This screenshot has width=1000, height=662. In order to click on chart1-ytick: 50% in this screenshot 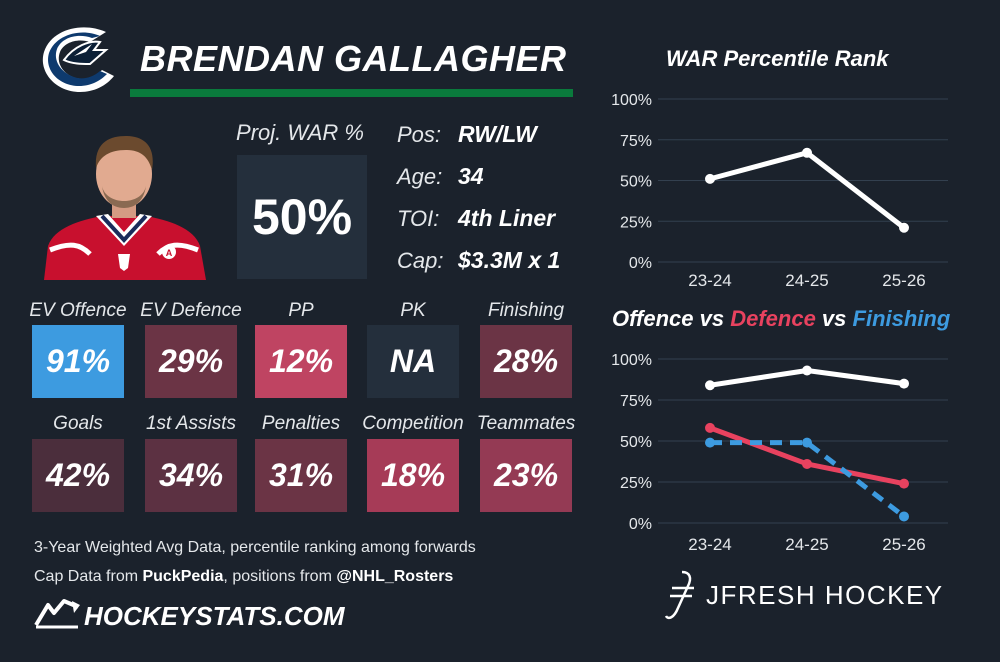, I will do `click(636, 182)`.